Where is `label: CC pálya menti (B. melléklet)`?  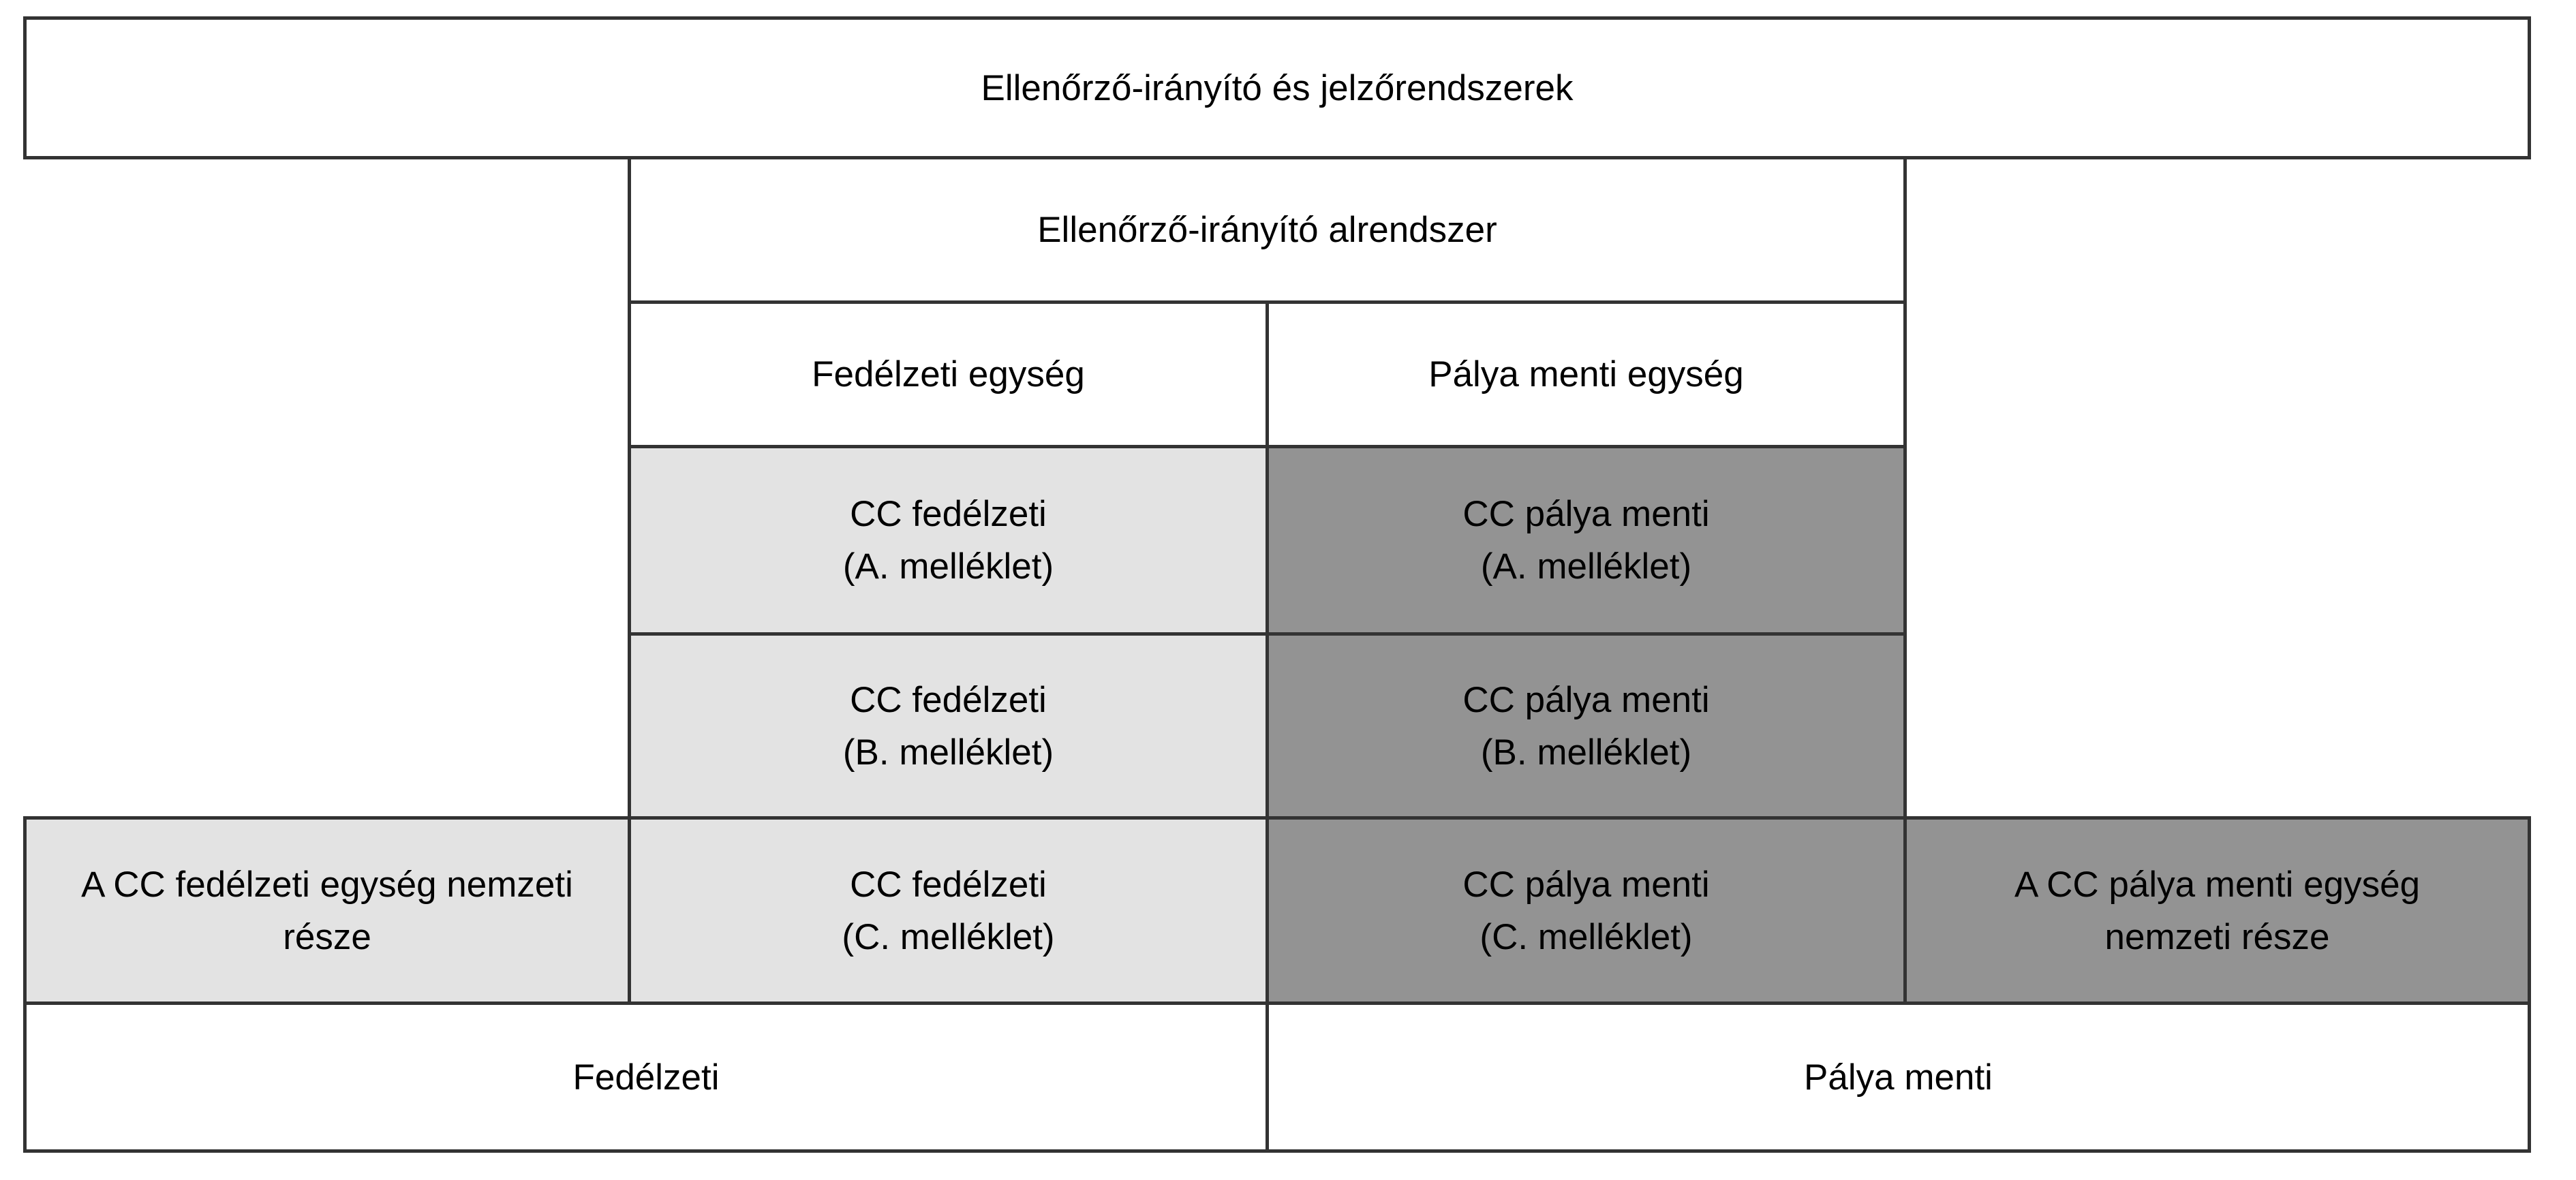 label: CC pálya menti (B. melléklet) is located at coordinates (1586, 726).